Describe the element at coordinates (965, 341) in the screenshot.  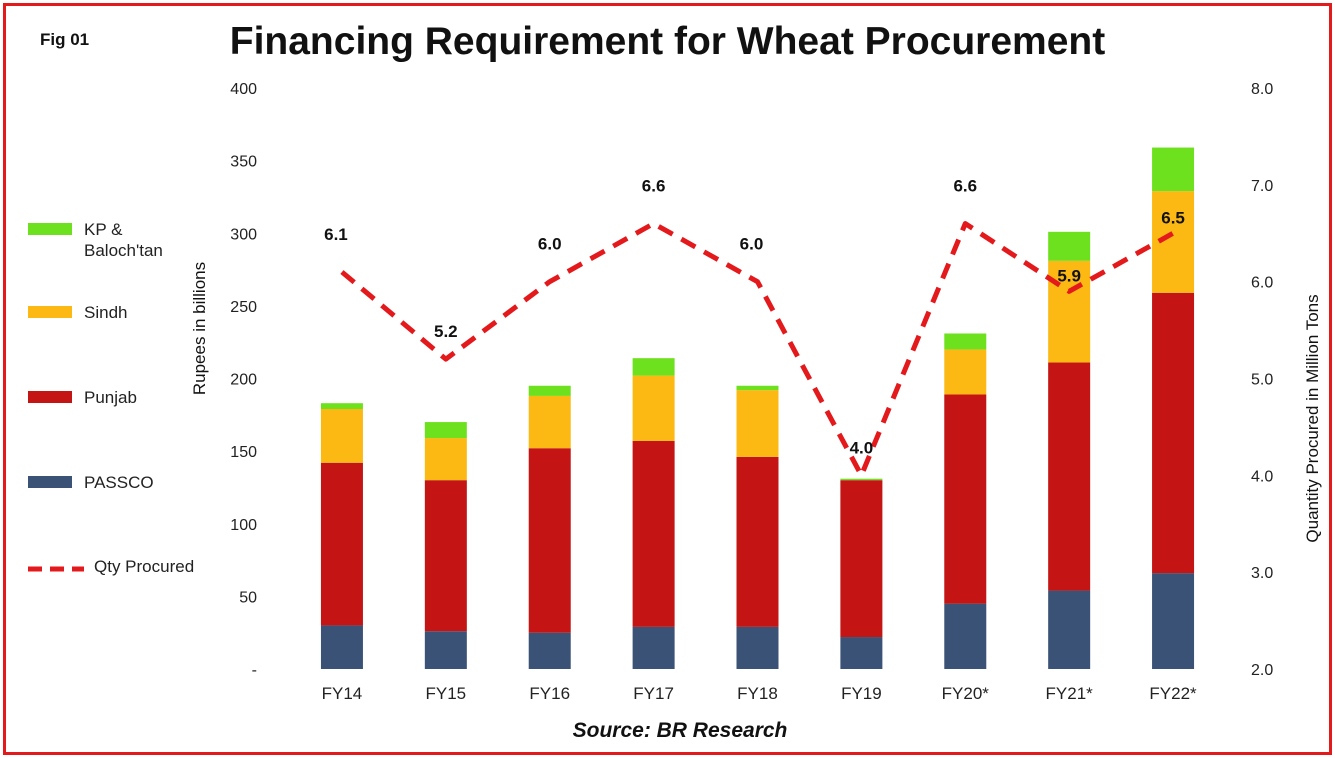
I see `bar-kp-baloch-tan-fy20` at that location.